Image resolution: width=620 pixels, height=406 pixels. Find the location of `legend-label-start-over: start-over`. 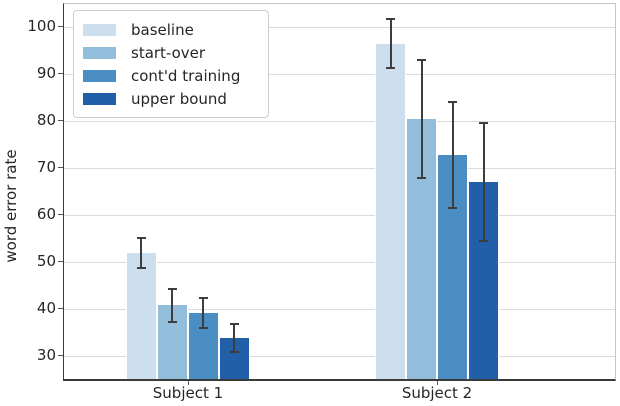

legend-label-start-over: start-over is located at coordinates (168, 52).